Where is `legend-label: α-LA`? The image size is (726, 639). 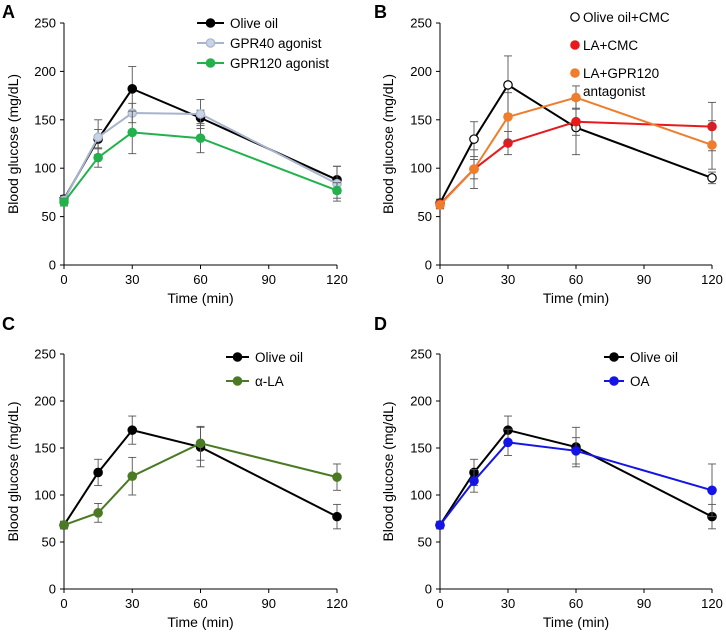 legend-label: α-LA is located at coordinates (269, 381).